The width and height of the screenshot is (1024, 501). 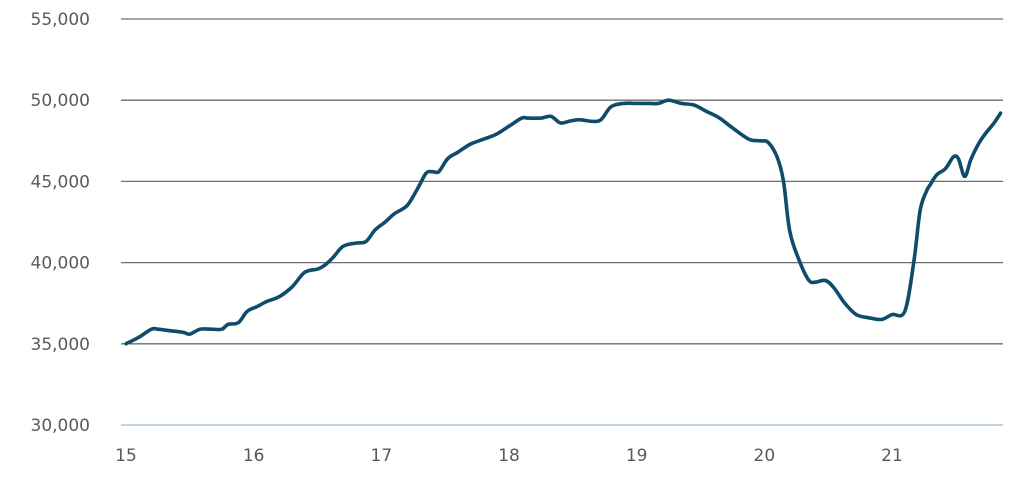 I want to click on y-tick-label: 50,000, so click(x=60, y=101).